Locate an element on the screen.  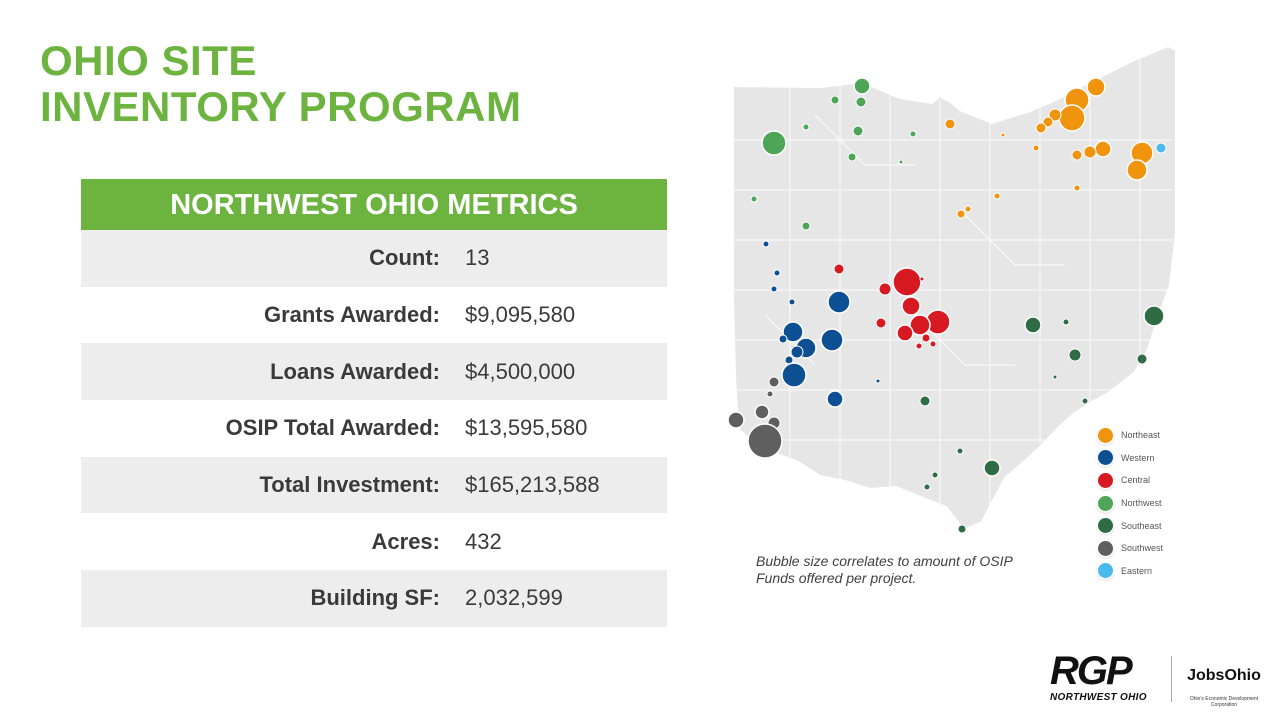
metric-label: Count: is located at coordinates (404, 258).